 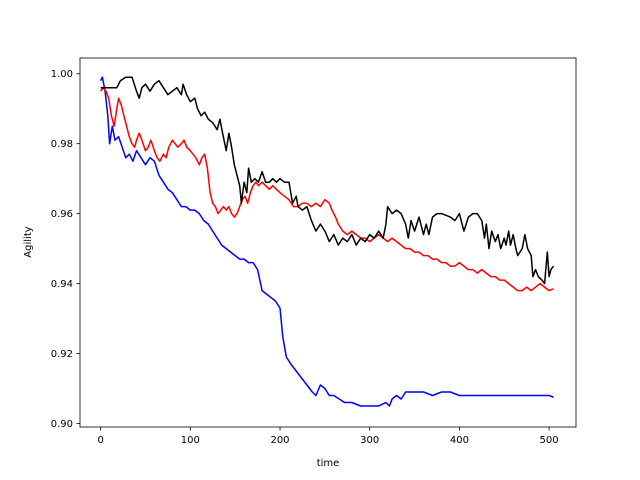 I want to click on x-tick-label: 0, so click(x=100, y=440).